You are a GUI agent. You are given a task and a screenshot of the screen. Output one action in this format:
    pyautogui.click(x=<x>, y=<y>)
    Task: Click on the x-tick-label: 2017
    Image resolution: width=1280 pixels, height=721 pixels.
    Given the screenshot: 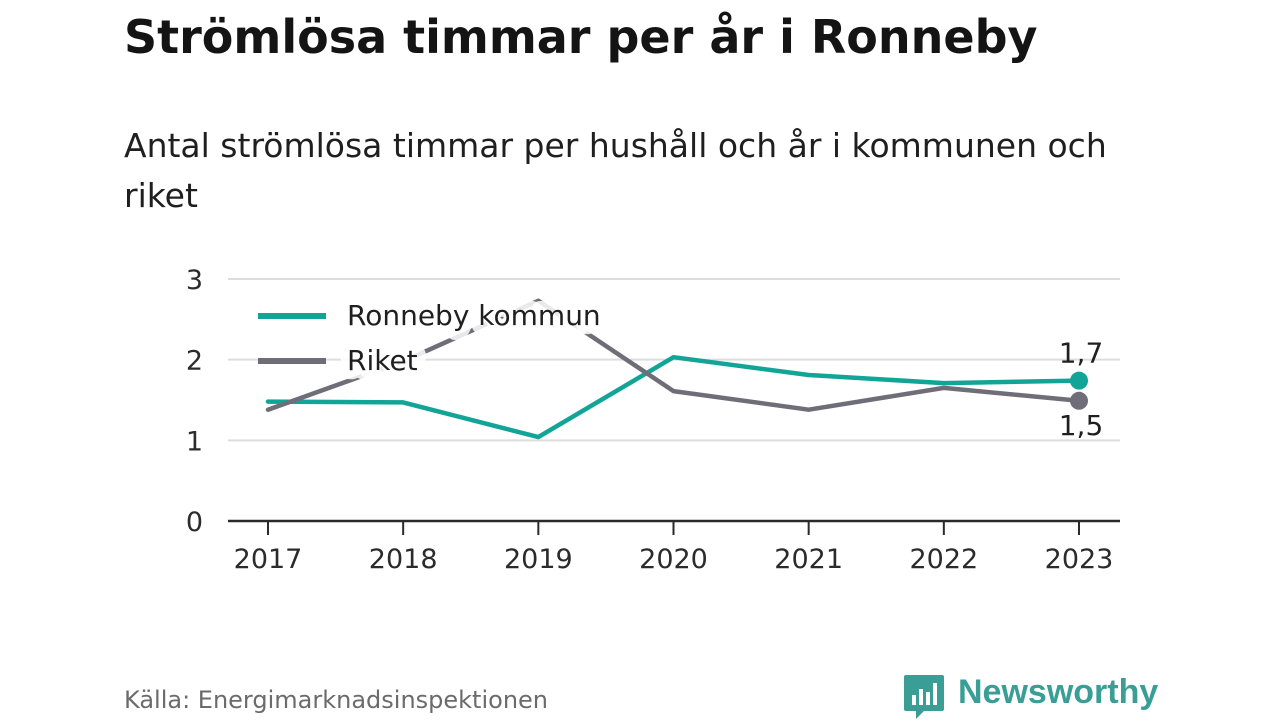 What is the action you would take?
    pyautogui.click(x=268, y=559)
    